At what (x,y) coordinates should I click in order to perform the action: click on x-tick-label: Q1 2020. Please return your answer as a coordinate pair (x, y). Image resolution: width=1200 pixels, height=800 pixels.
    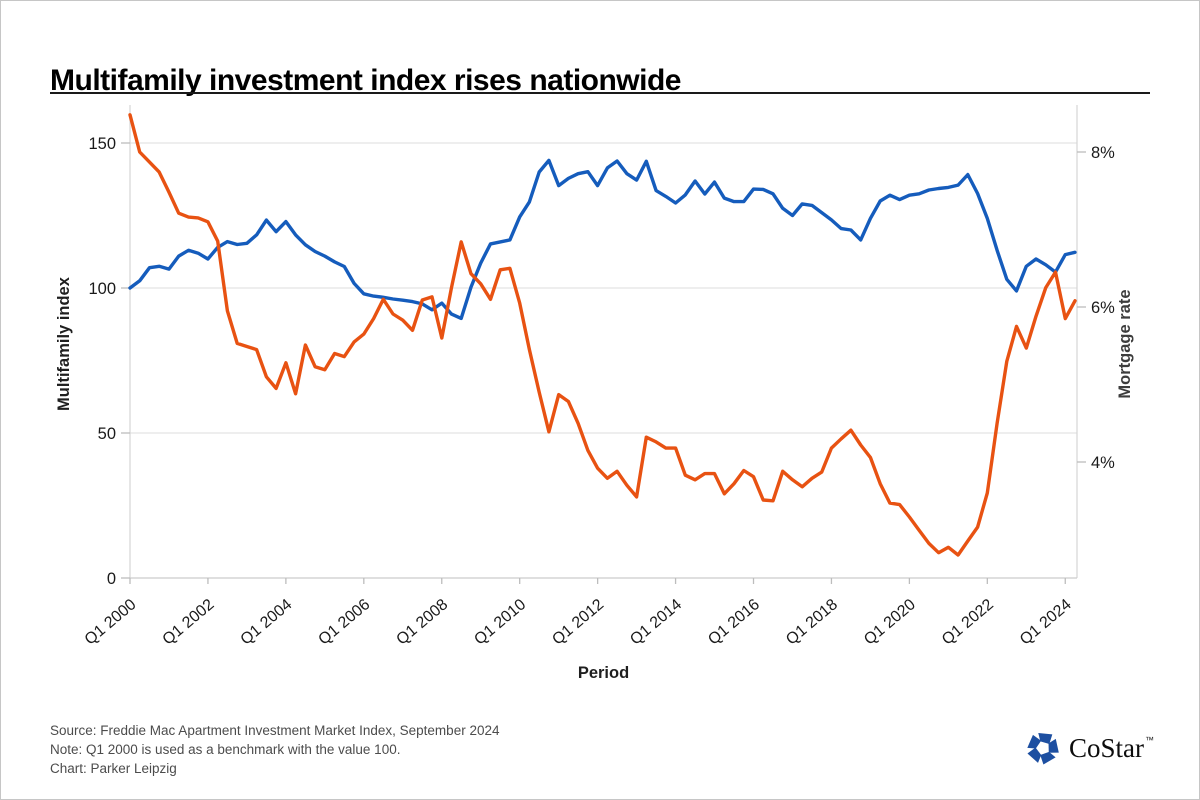
    Looking at the image, I should click on (890, 622).